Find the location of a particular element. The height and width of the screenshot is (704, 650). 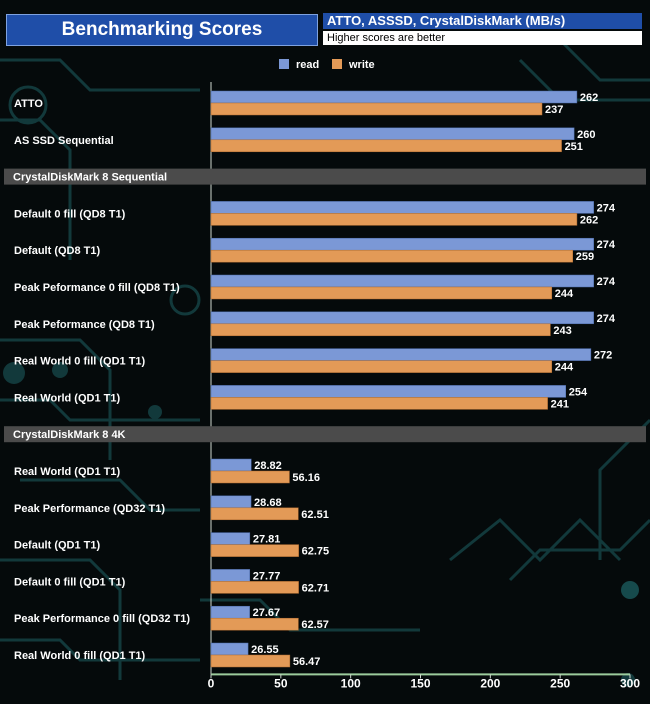

data-label-read: 272 is located at coordinates (603, 356).